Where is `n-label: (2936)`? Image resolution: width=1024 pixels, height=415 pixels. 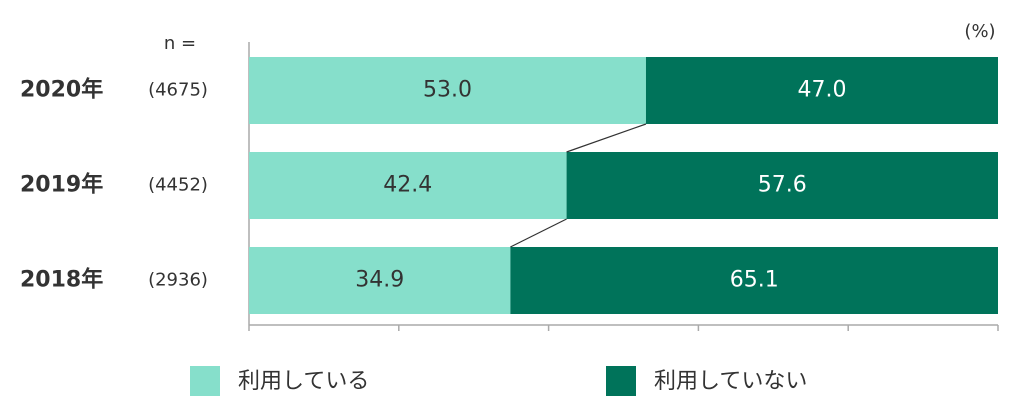 n-label: (2936) is located at coordinates (178, 280).